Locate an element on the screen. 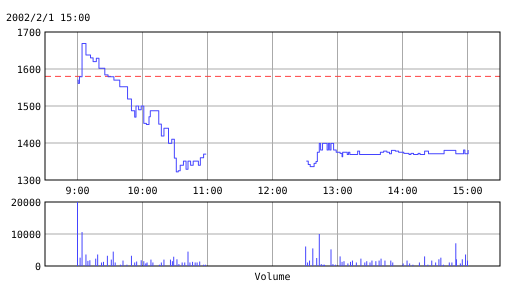  x-tick-label: 10:00 is located at coordinates (142, 191).